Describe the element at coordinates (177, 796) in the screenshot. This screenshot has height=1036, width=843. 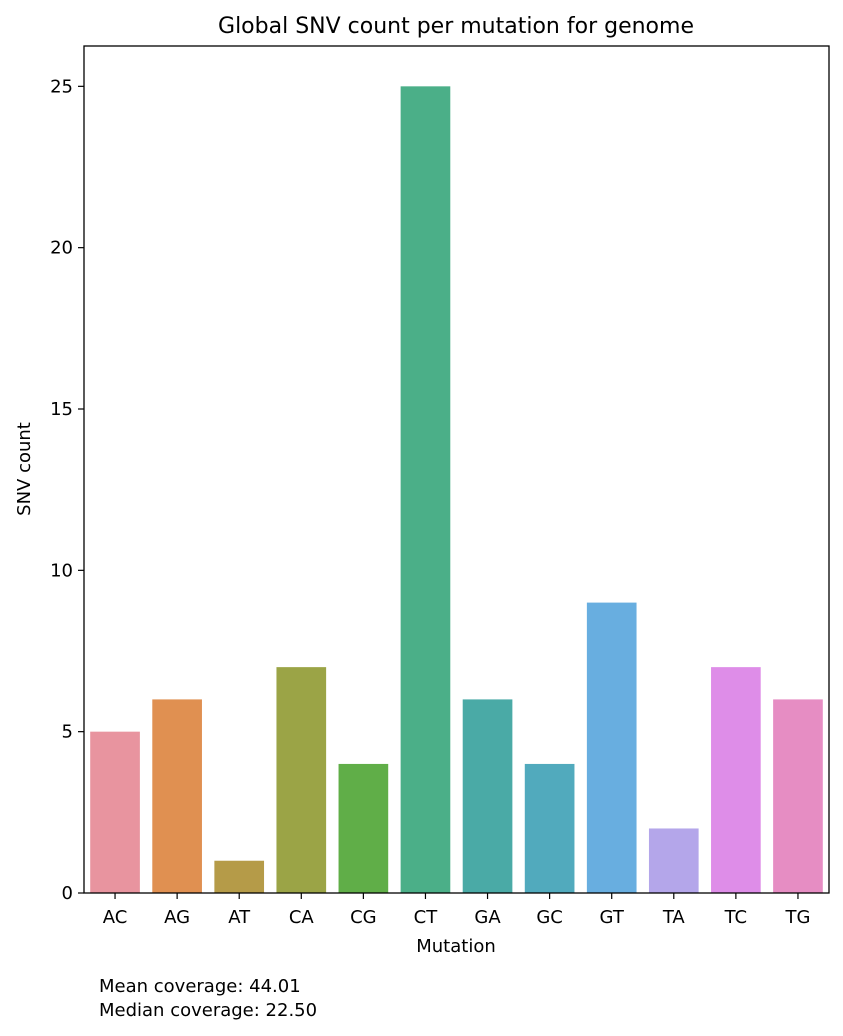
I see `bar-ag` at that location.